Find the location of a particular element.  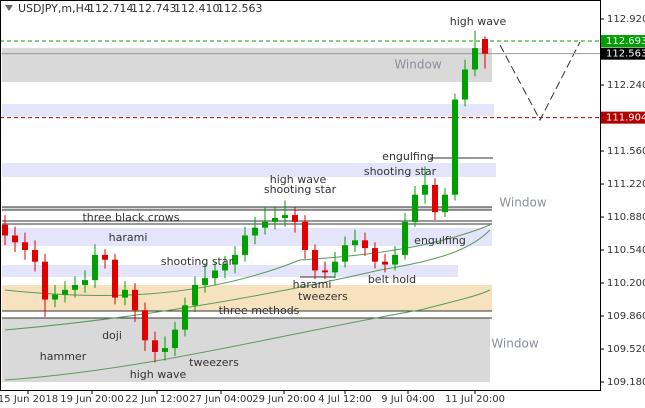

x-tick-label: 15 Jun 2018 is located at coordinates (29, 399).